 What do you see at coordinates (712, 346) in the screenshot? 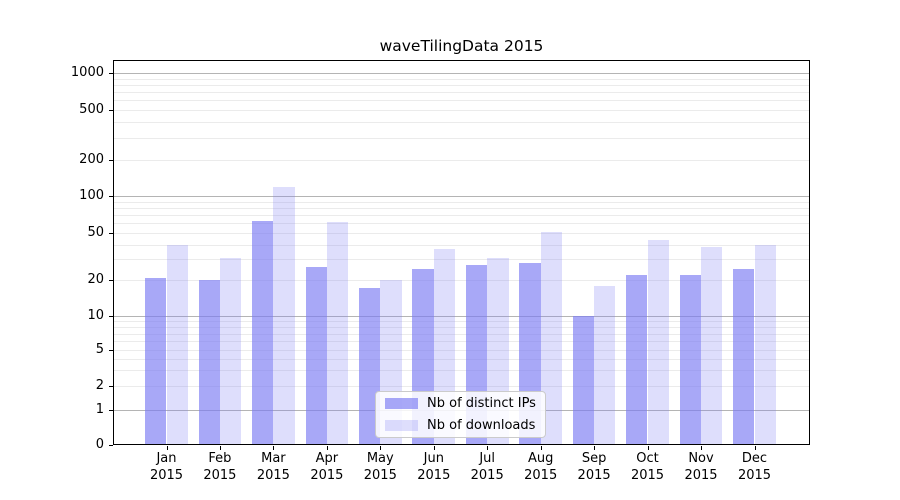
I see `bar-nov-downloads` at bounding box center [712, 346].